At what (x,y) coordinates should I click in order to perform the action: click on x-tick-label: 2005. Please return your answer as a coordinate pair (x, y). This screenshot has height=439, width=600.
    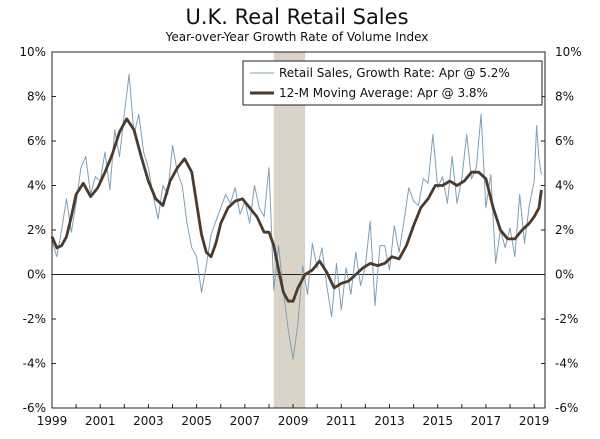
    Looking at the image, I should click on (196, 421).